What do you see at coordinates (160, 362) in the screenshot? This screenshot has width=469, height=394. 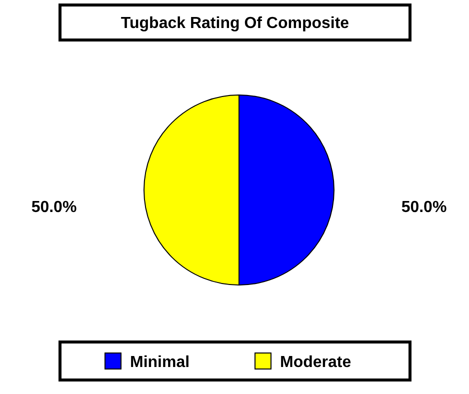 I see `legend-label: Minimal` at bounding box center [160, 362].